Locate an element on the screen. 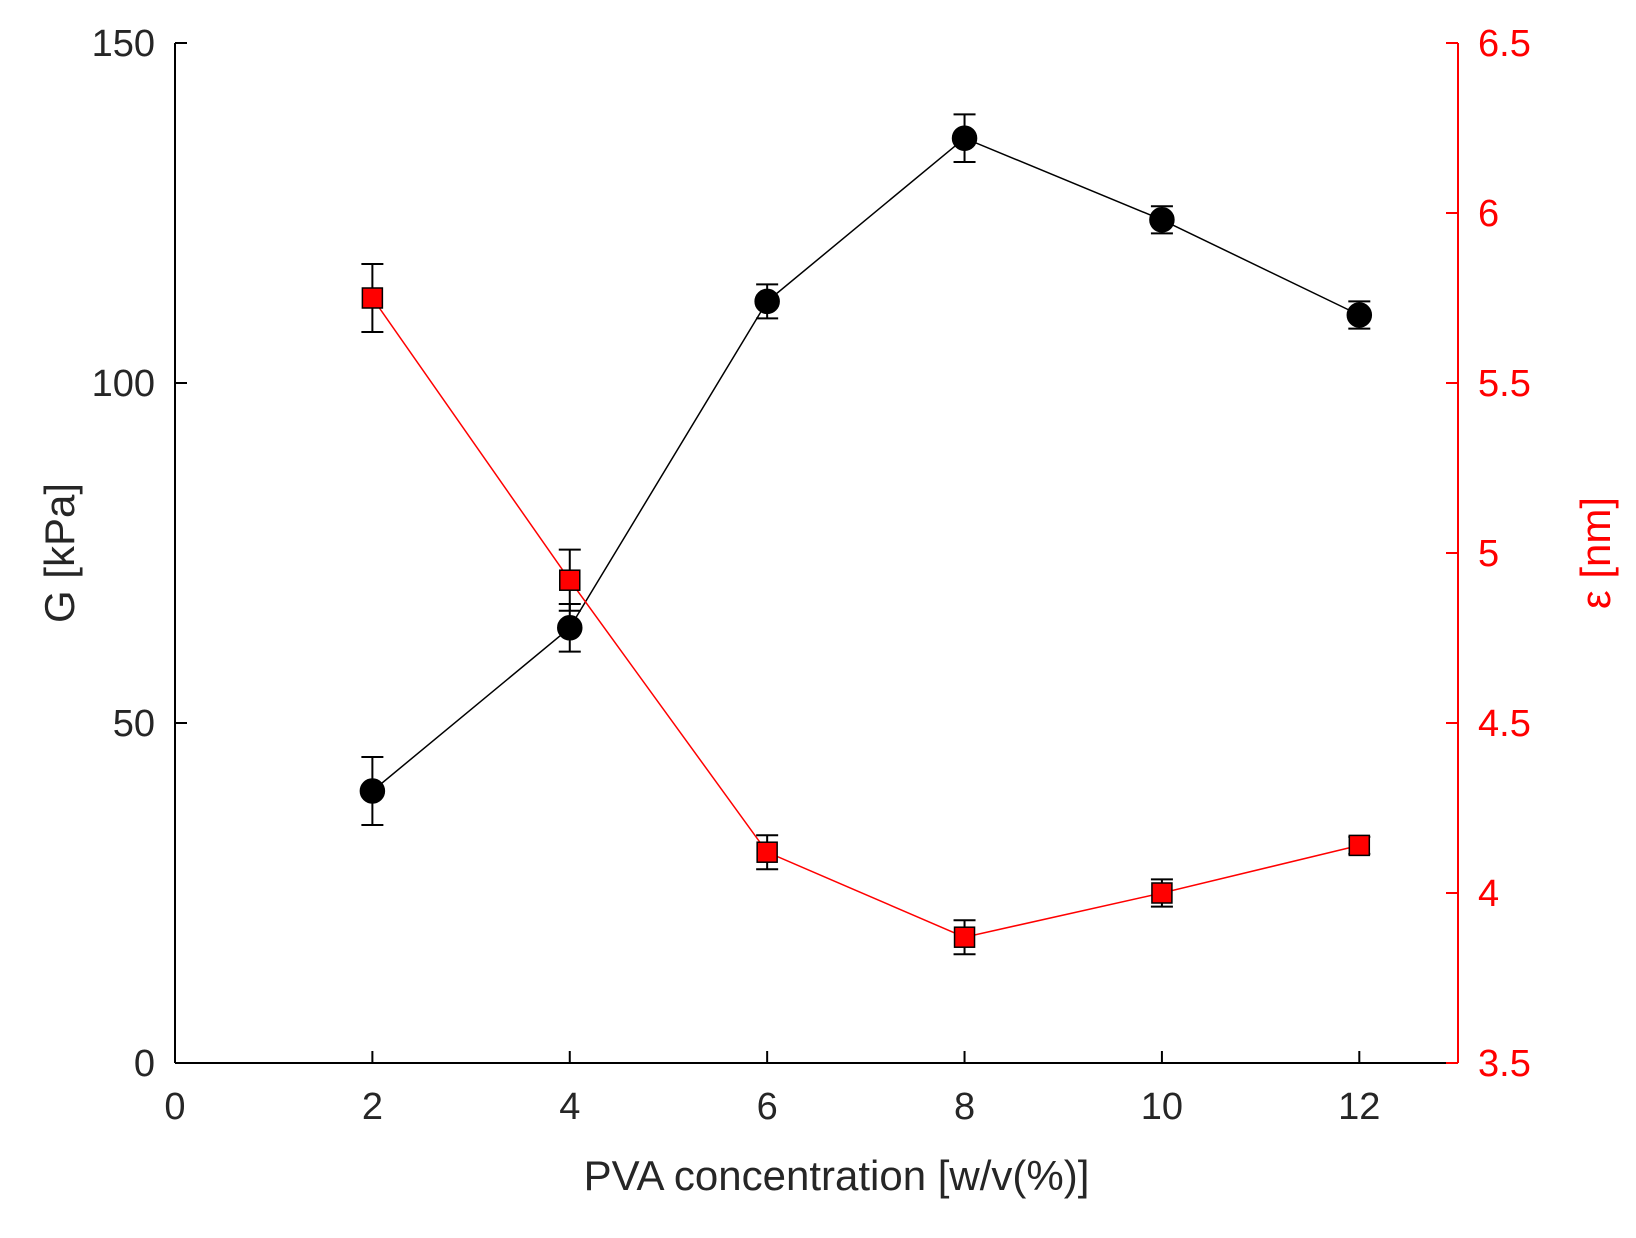 The width and height of the screenshot is (1636, 1238). x-tick-label: 4 is located at coordinates (569, 1107).